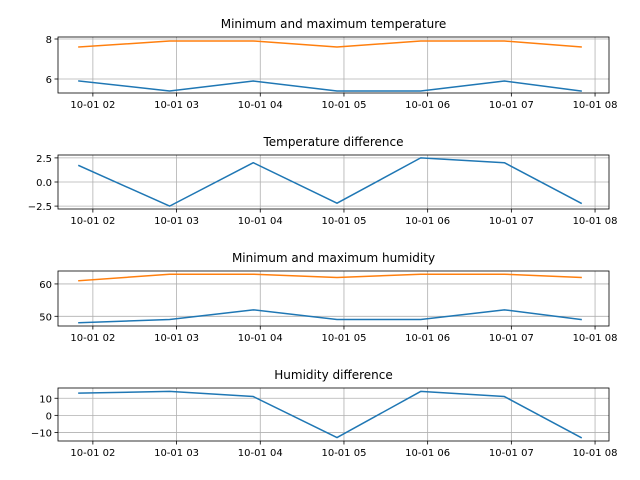  What do you see at coordinates (333, 258) in the screenshot?
I see `subplot-title: Minimum and maximum humidity` at bounding box center [333, 258].